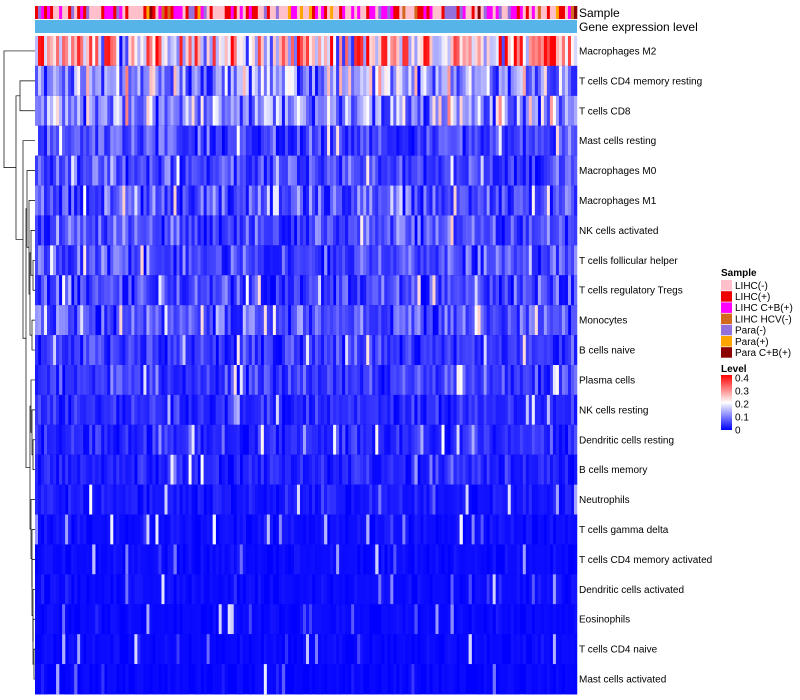  Describe the element at coordinates (604, 620) in the screenshot. I see `row-label: Eosinophils` at that location.